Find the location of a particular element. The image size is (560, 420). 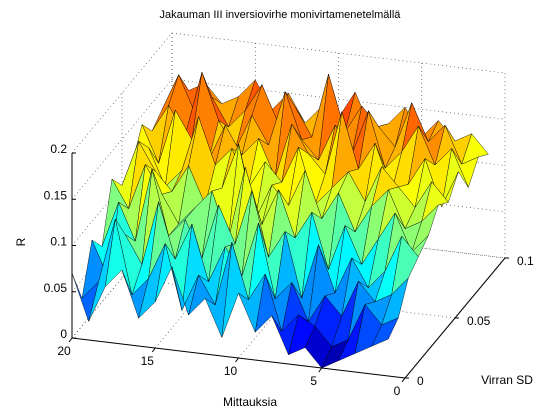

grid-line is located at coordinates (455, 226).